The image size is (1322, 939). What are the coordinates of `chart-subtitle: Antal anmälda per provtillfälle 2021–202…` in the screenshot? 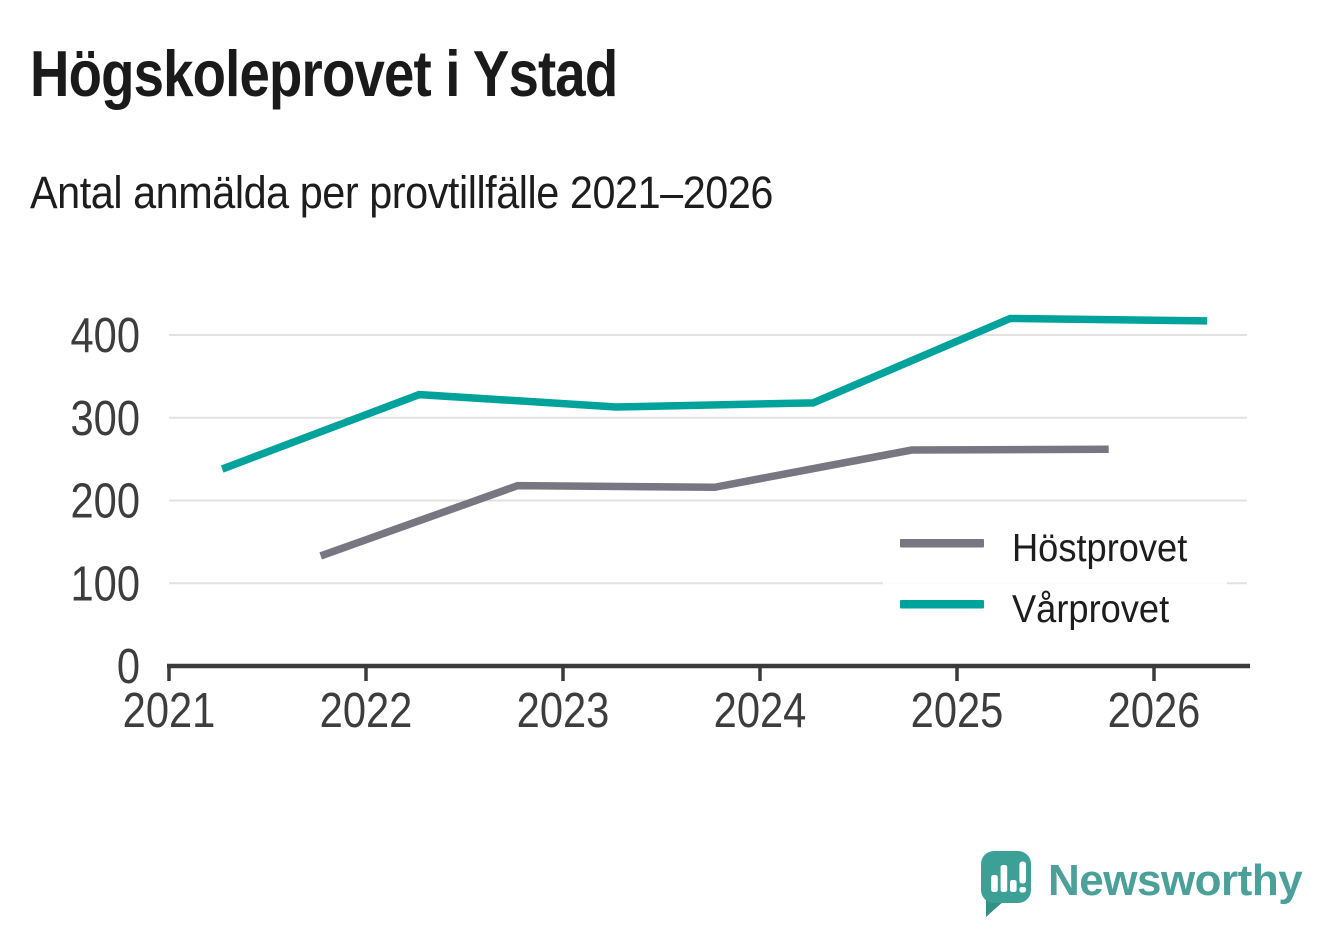 It's located at (401, 192).